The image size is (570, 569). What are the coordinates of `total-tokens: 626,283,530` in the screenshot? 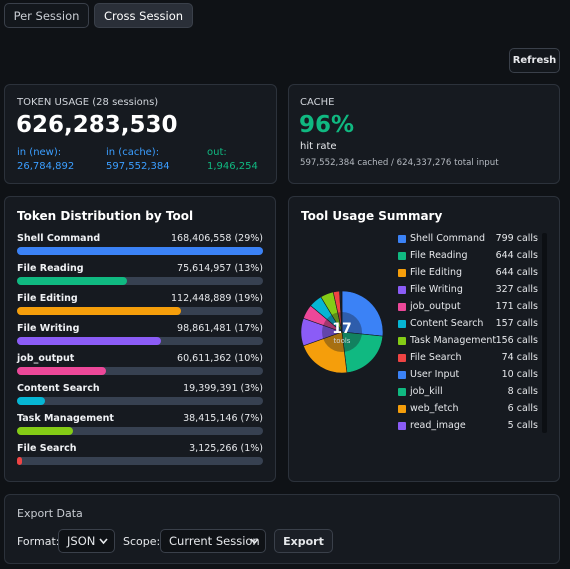 It's located at (97, 125).